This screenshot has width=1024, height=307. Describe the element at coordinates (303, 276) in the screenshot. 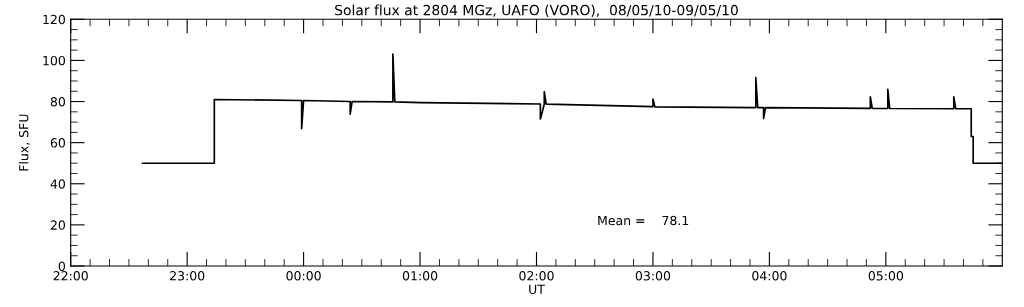

I see `x-tick-label: 00:00` at that location.